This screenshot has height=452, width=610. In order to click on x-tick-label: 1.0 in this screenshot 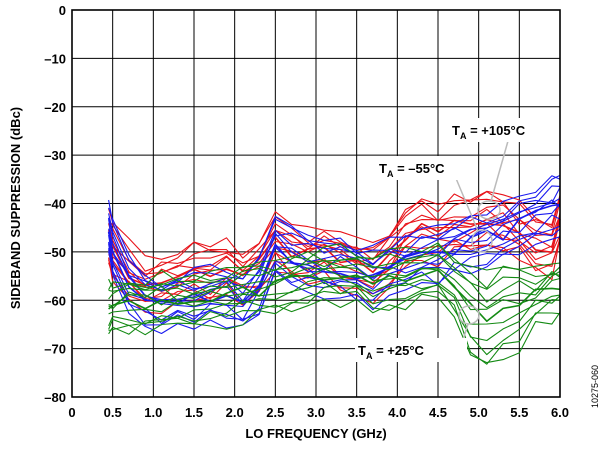, I will do `click(153, 412)`.